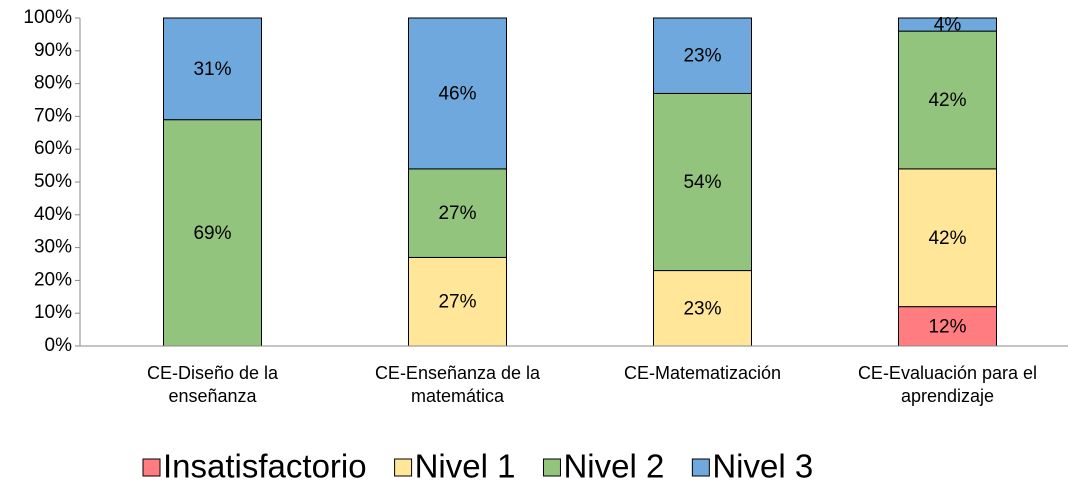  What do you see at coordinates (53, 279) in the screenshot?
I see `y-tick-label: 20%` at bounding box center [53, 279].